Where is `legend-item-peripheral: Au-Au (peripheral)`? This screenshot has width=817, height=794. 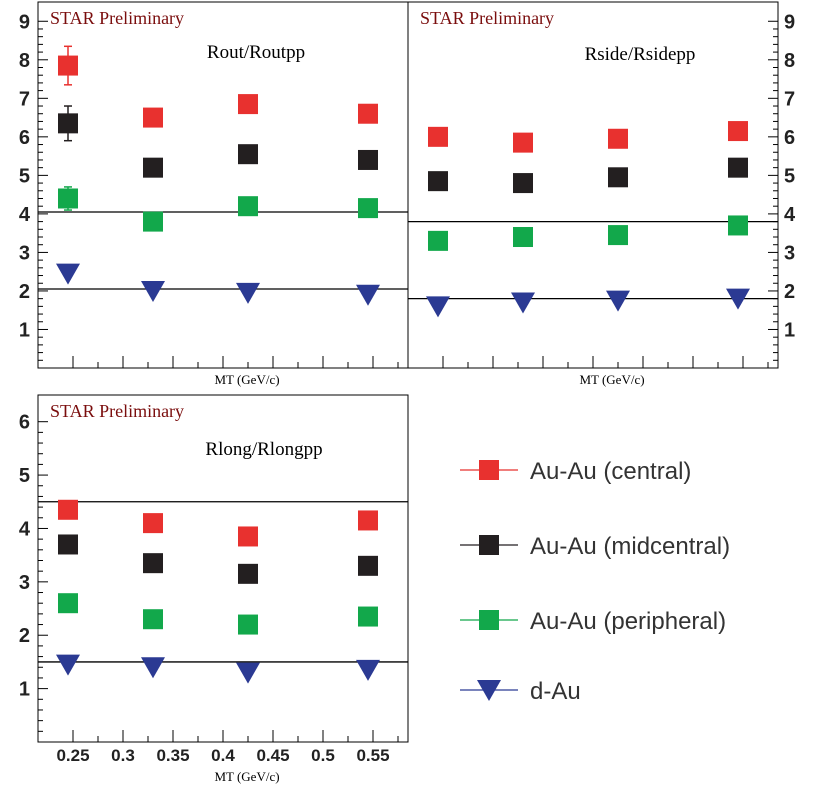 legend-item-peripheral: Au-Au (peripheral) is located at coordinates (593, 621).